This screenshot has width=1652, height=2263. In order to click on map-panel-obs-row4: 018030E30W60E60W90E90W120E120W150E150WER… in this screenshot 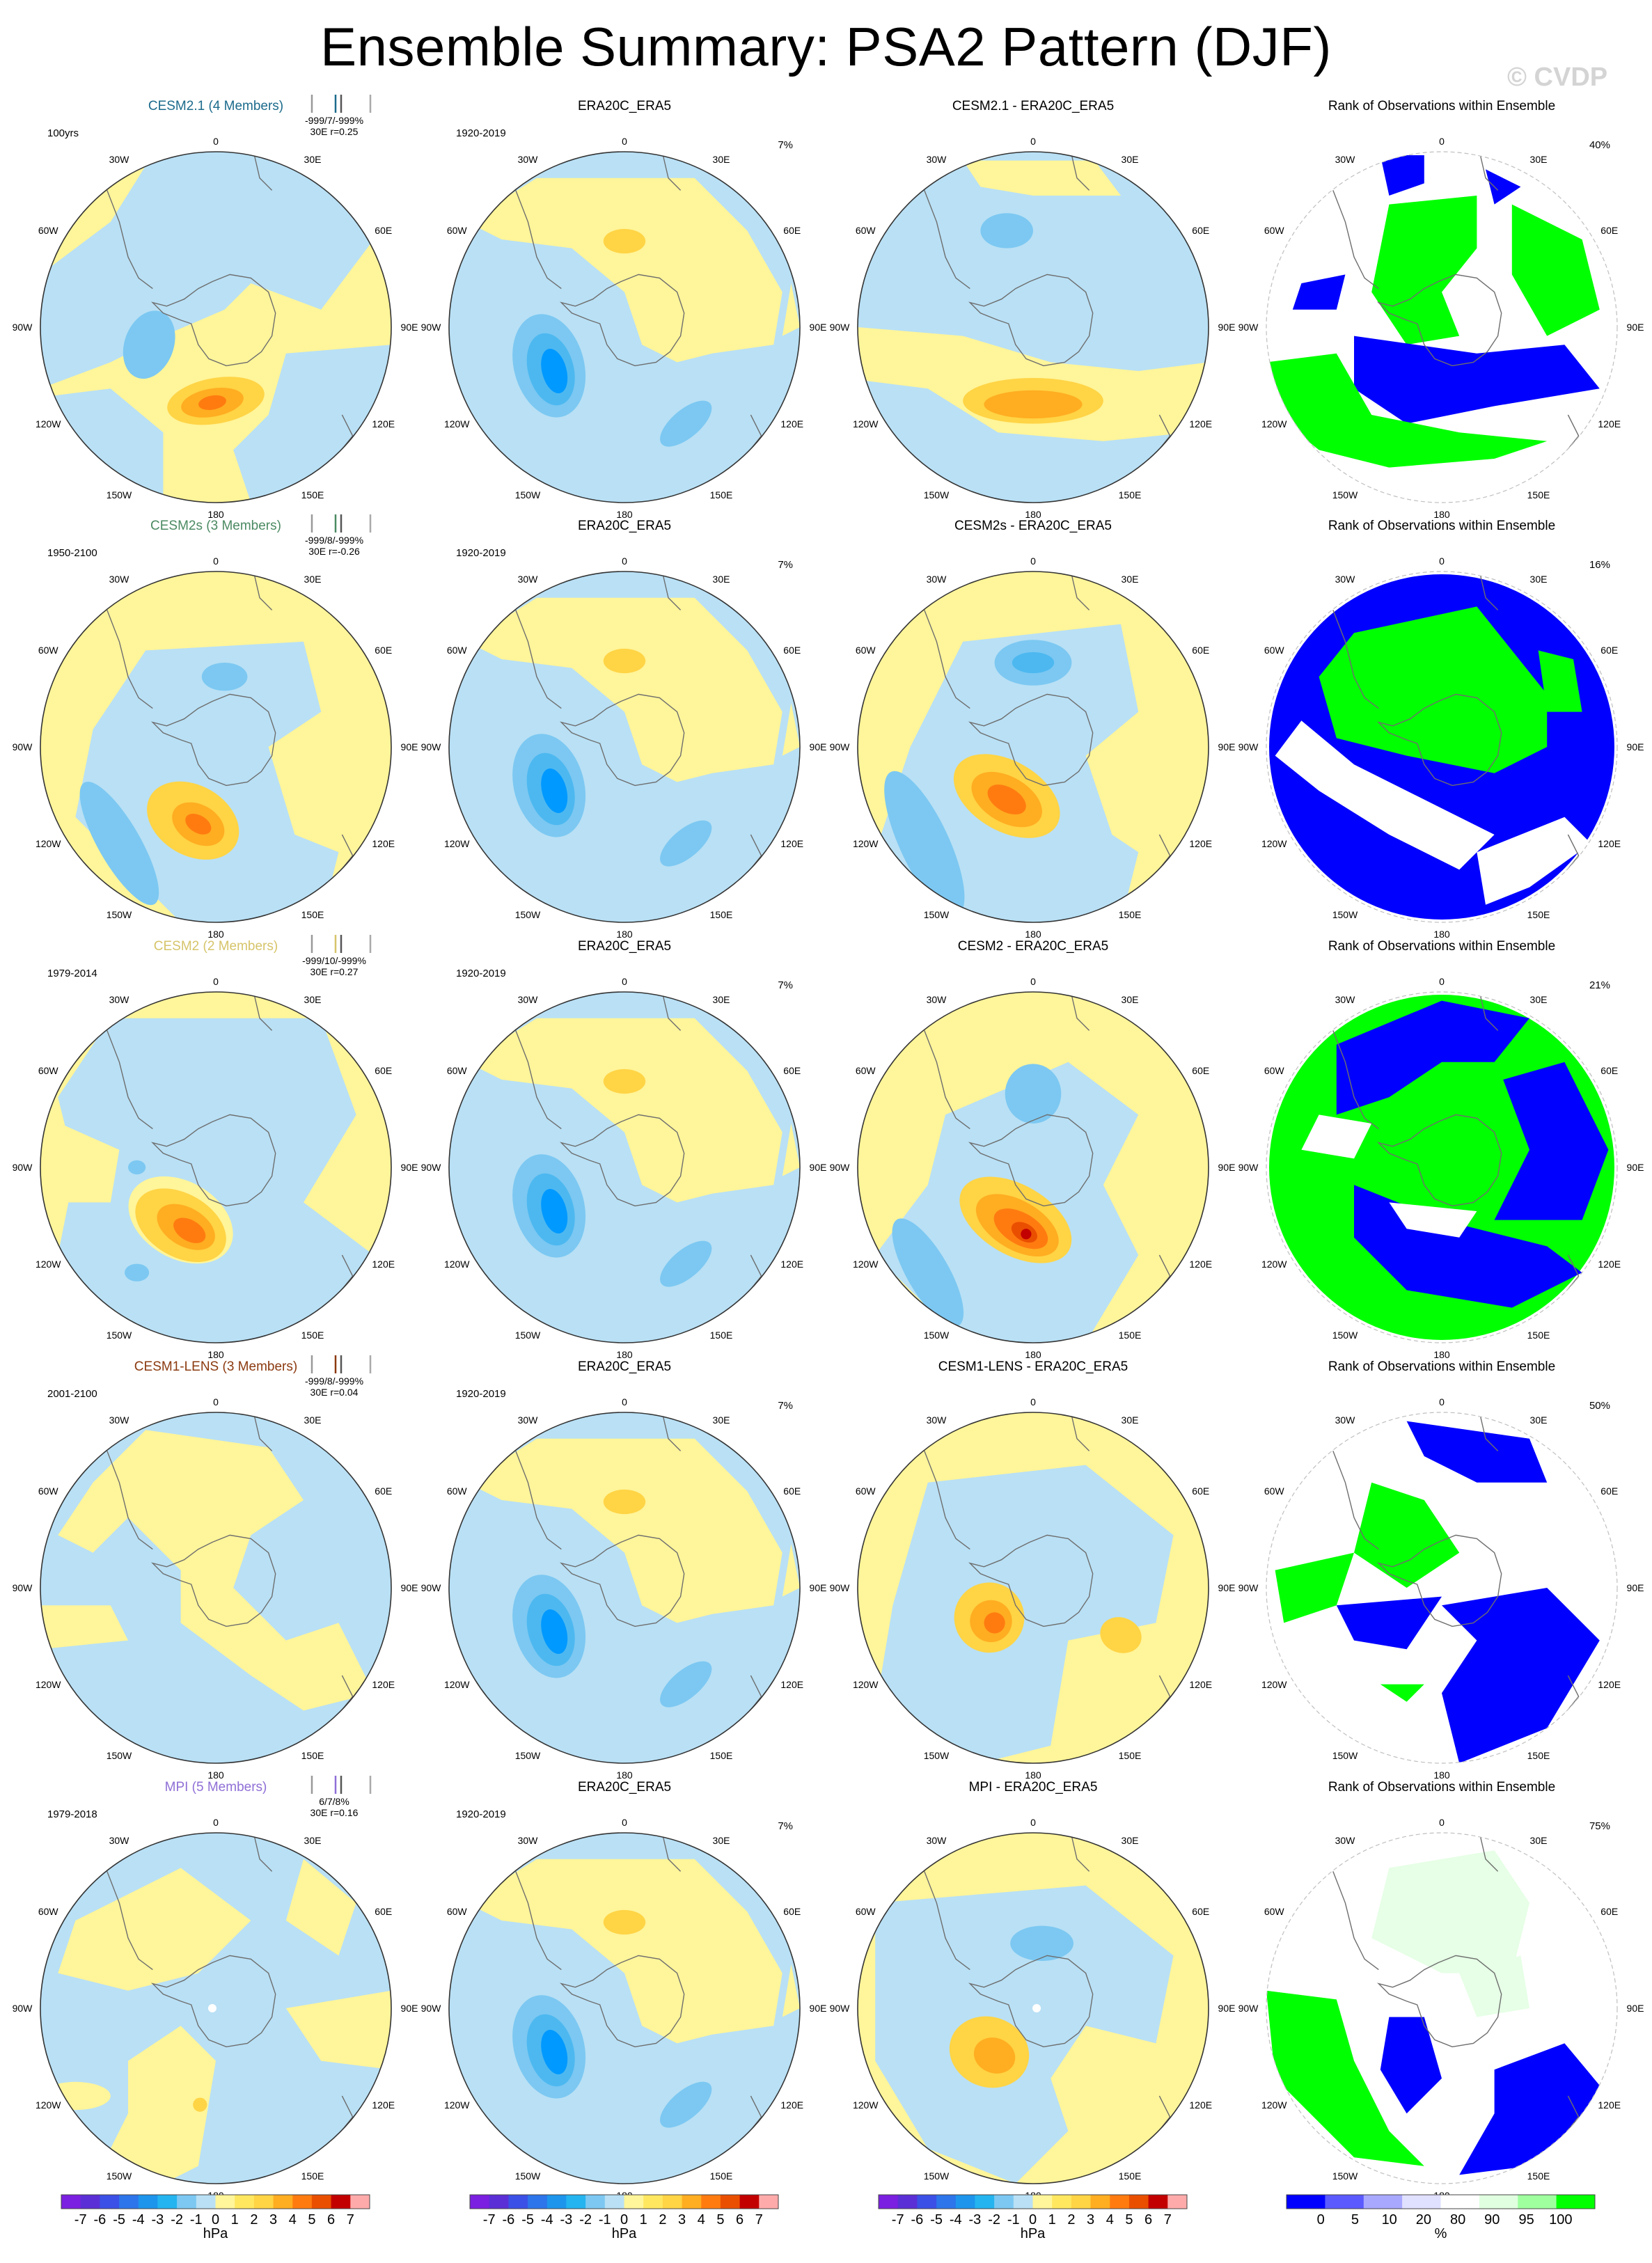, I will do `click(624, 1991)`.